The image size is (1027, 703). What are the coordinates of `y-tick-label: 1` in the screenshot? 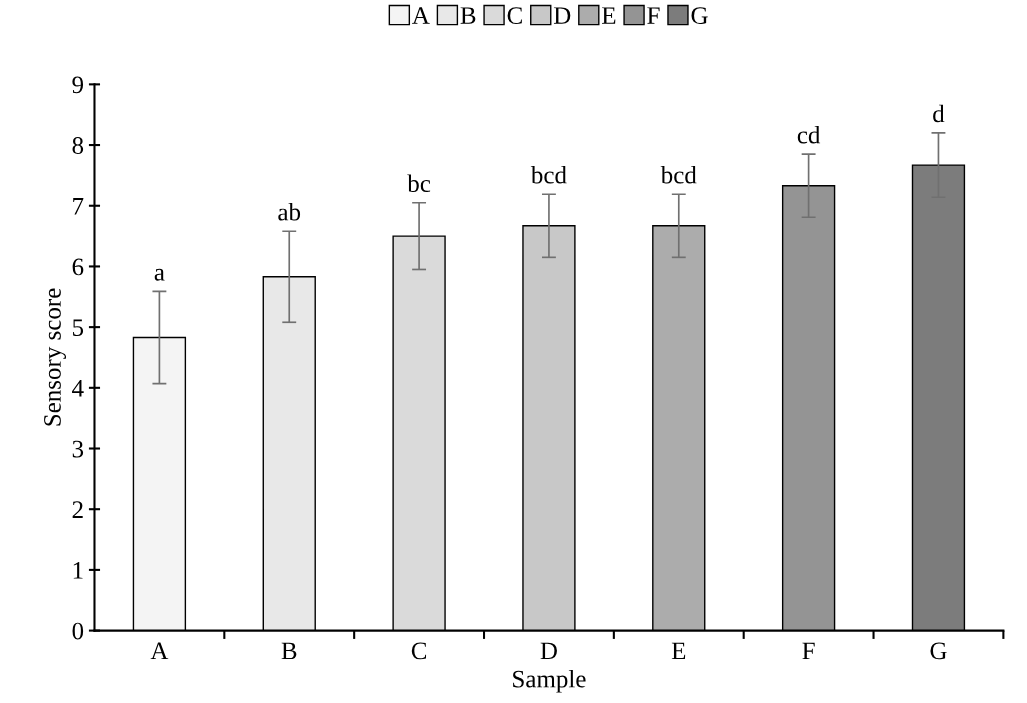 It's located at (78, 570).